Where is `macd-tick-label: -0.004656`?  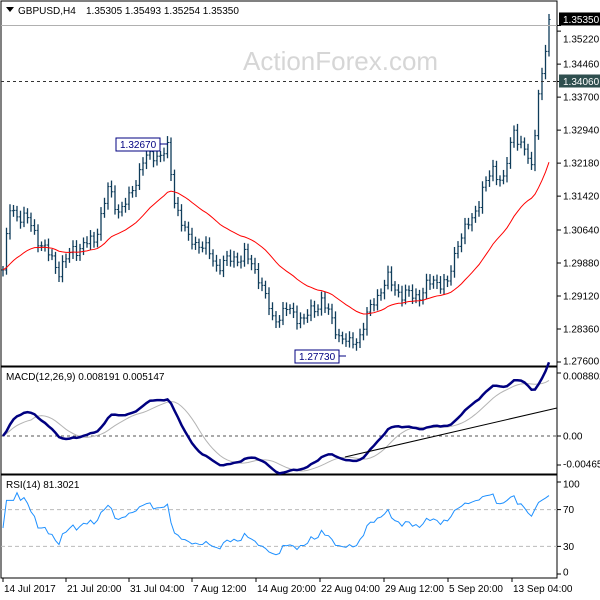
macd-tick-label: -0.004656 is located at coordinates (581, 465).